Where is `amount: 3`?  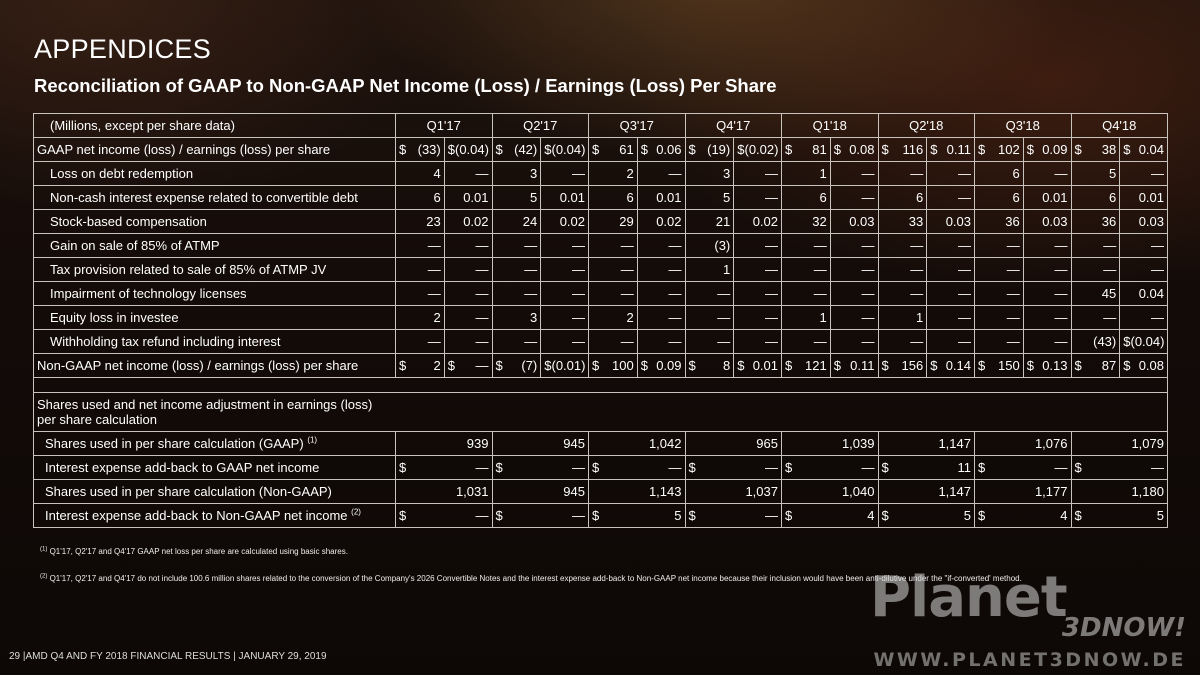
amount: 3 is located at coordinates (534, 317).